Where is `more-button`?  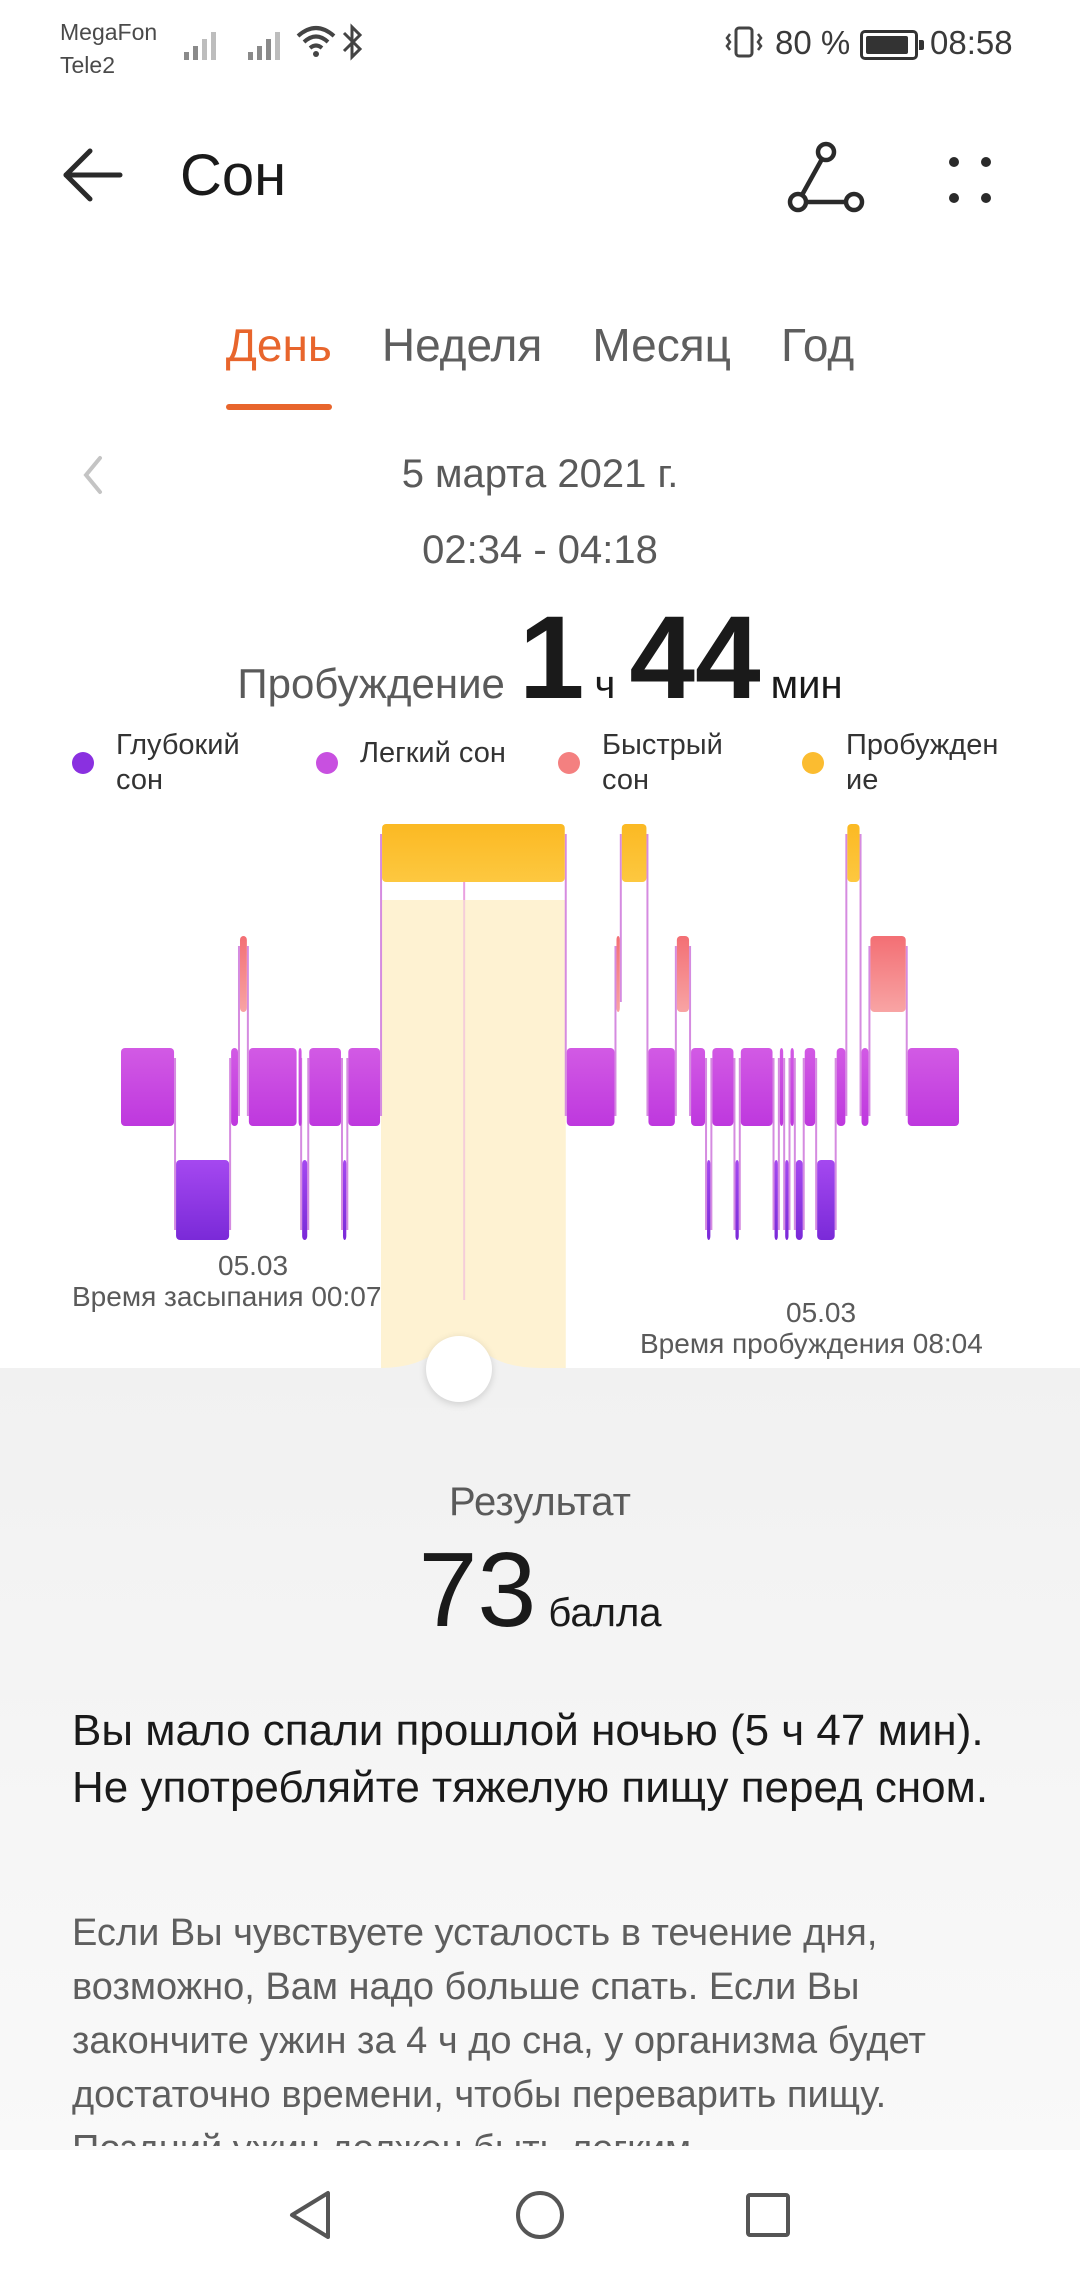 more-button is located at coordinates (970, 180).